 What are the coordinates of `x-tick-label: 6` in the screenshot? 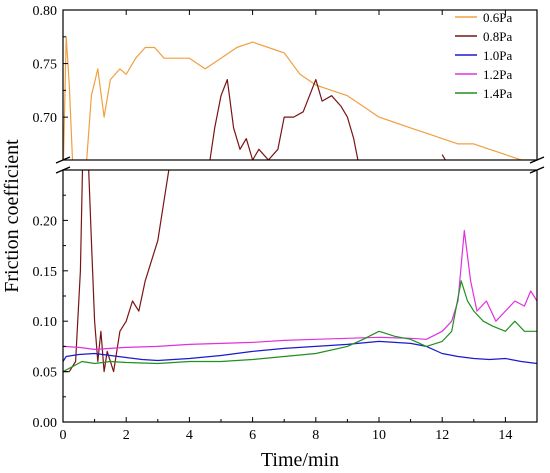 It's located at (252, 435).